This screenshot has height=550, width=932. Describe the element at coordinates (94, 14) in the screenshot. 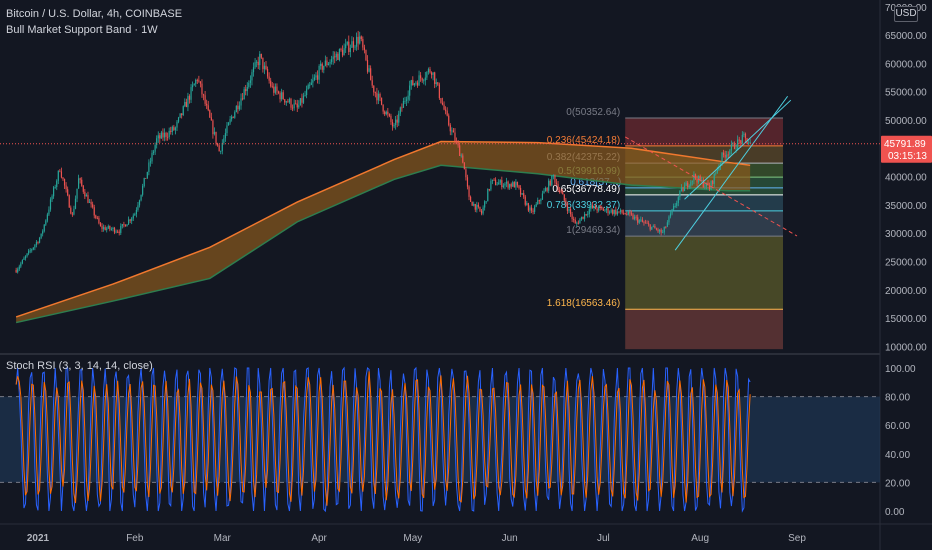

I see `symbol-title: Bitcoin / U.S. Dollar, 4h, COINBASE` at that location.